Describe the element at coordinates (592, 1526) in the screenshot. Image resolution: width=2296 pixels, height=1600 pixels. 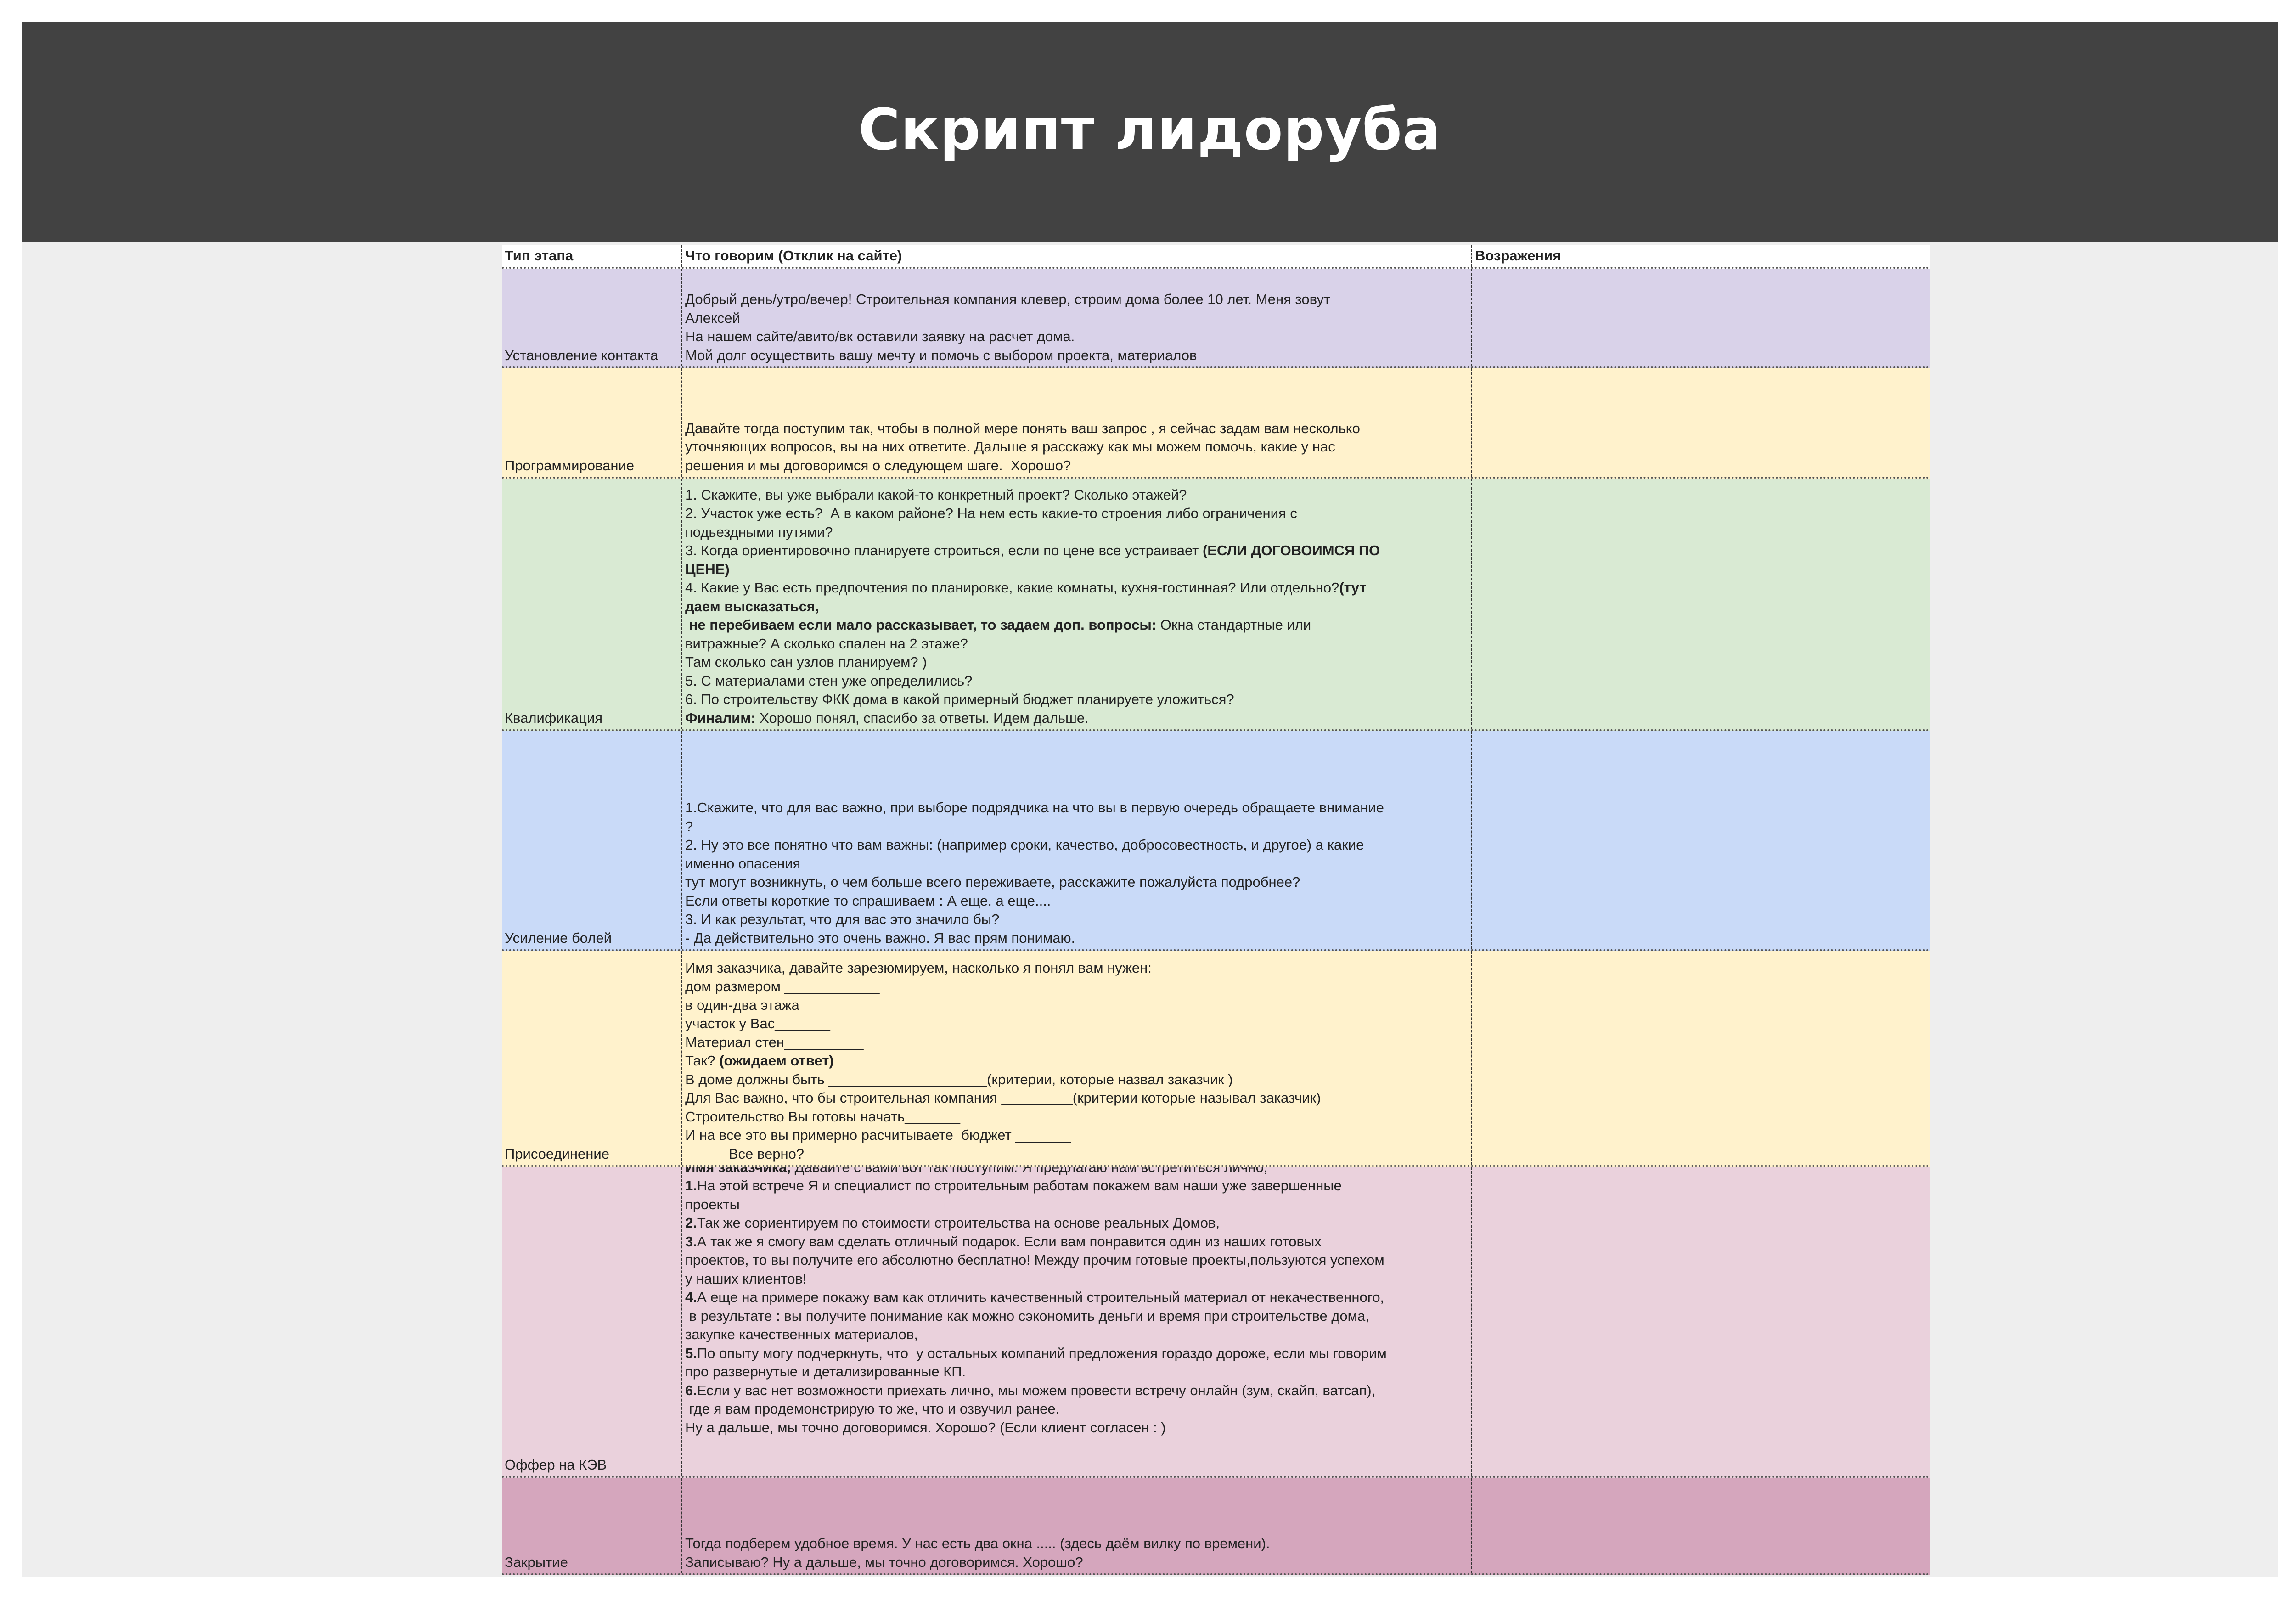
I see `stage-cell: Закрытие` at that location.